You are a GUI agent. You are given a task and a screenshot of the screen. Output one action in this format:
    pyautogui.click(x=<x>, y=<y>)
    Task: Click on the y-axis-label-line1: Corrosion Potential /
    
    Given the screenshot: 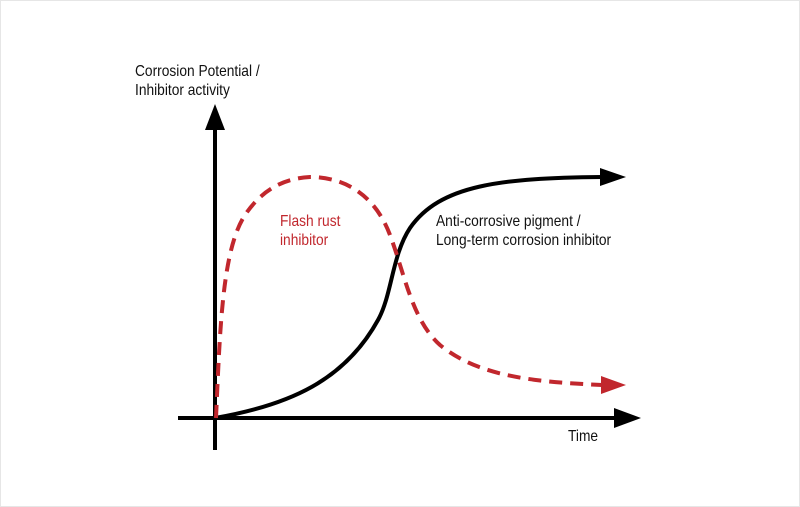 What is the action you would take?
    pyautogui.click(x=197, y=71)
    